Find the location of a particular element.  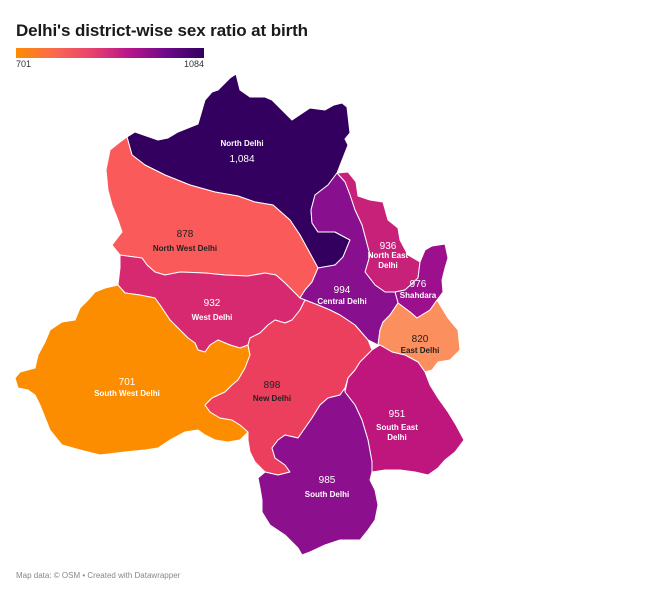

district-name-north-west-delhi: North West Delhi is located at coordinates (185, 248).